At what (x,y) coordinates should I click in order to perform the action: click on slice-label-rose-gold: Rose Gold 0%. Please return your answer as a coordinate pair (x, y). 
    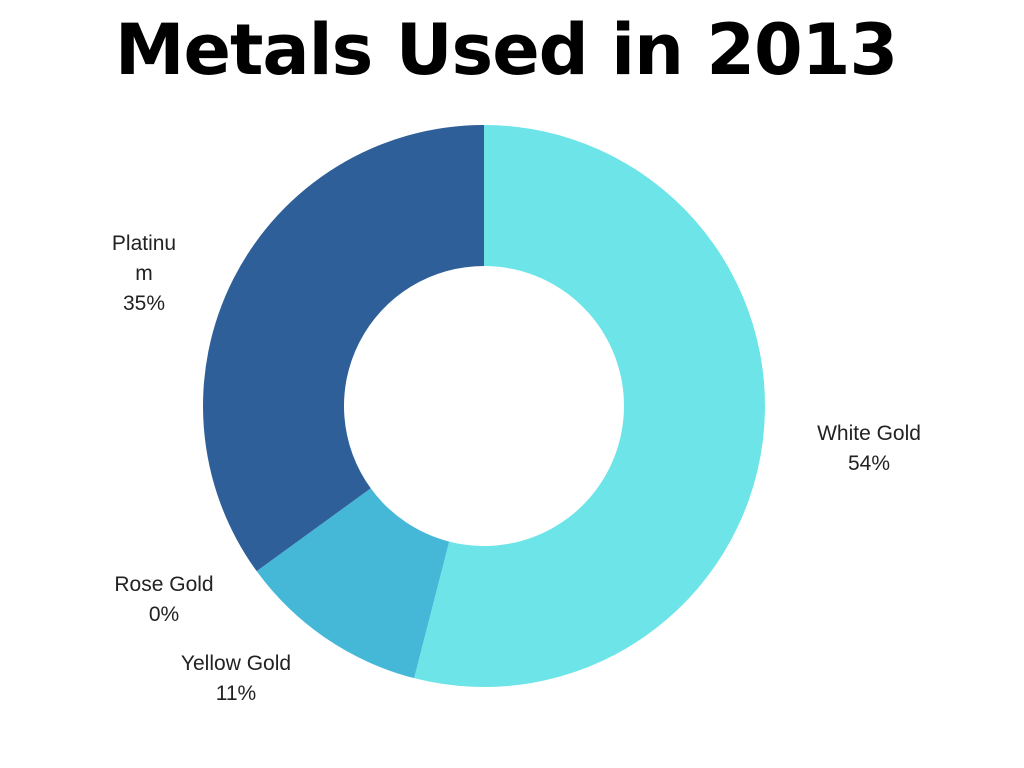
    Looking at the image, I should click on (164, 600).